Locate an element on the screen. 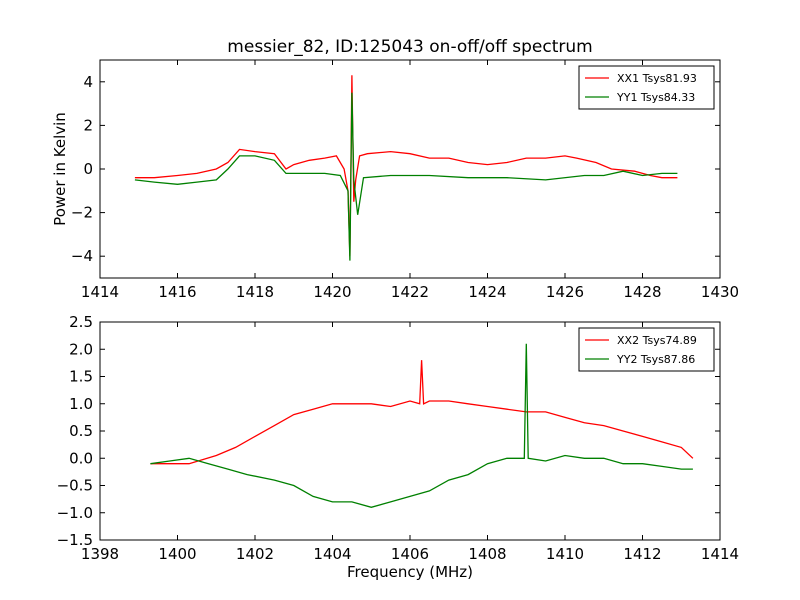 The image size is (800, 600). x-tick-label: 1398 is located at coordinates (100, 554).